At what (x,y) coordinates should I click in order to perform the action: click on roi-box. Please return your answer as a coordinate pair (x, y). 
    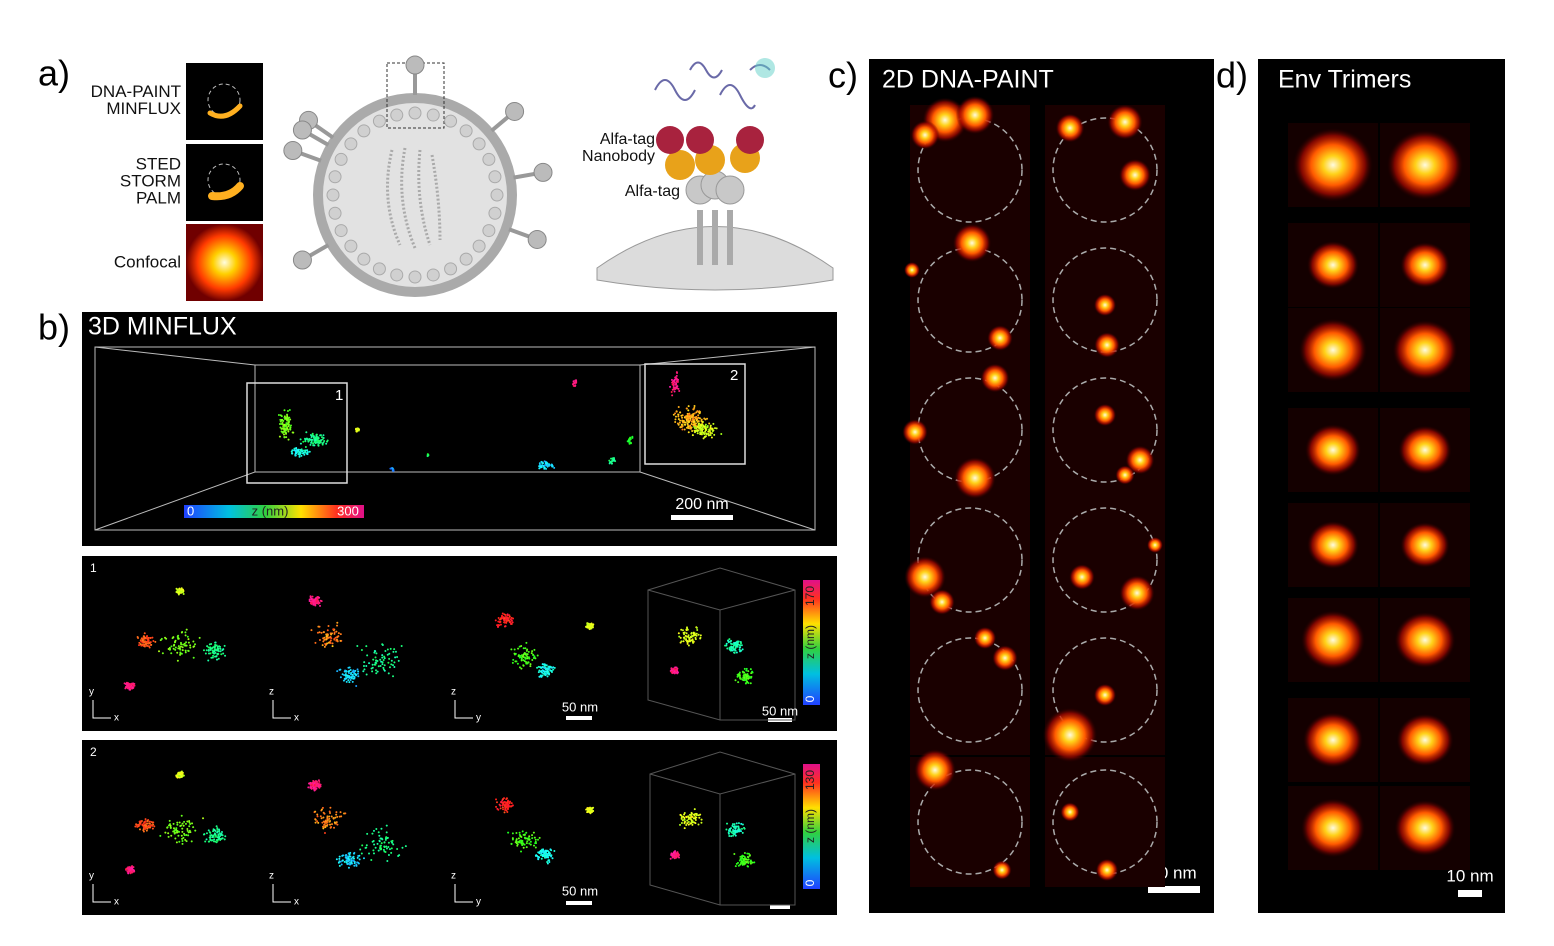
    Looking at the image, I should click on (695, 414).